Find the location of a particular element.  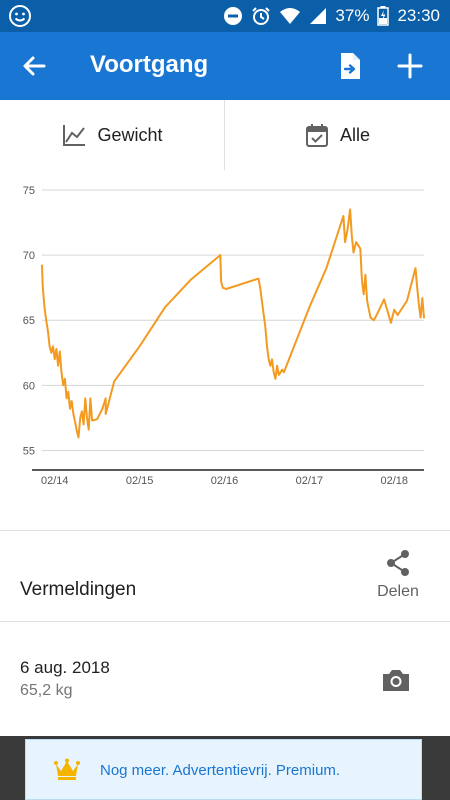

filter-divider is located at coordinates (224, 135).